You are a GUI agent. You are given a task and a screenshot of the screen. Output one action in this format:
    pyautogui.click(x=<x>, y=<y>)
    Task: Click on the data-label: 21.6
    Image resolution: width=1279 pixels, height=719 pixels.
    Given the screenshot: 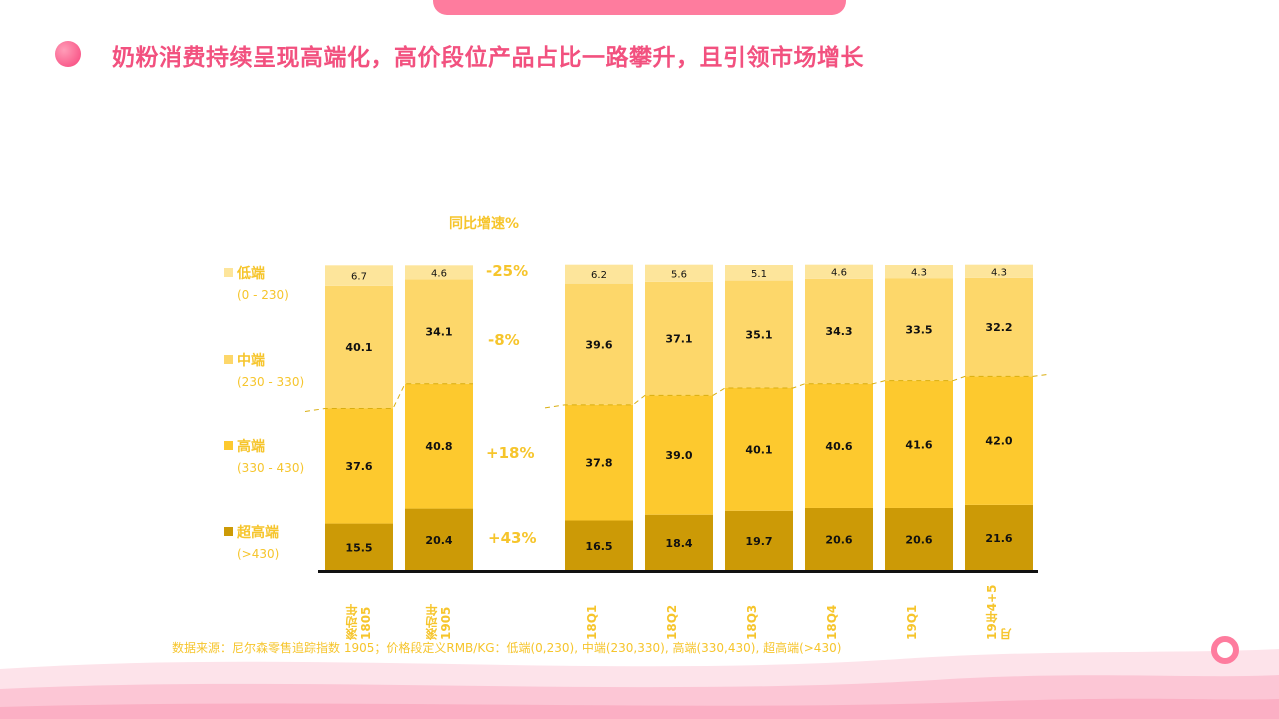 What is the action you would take?
    pyautogui.click(x=998, y=538)
    